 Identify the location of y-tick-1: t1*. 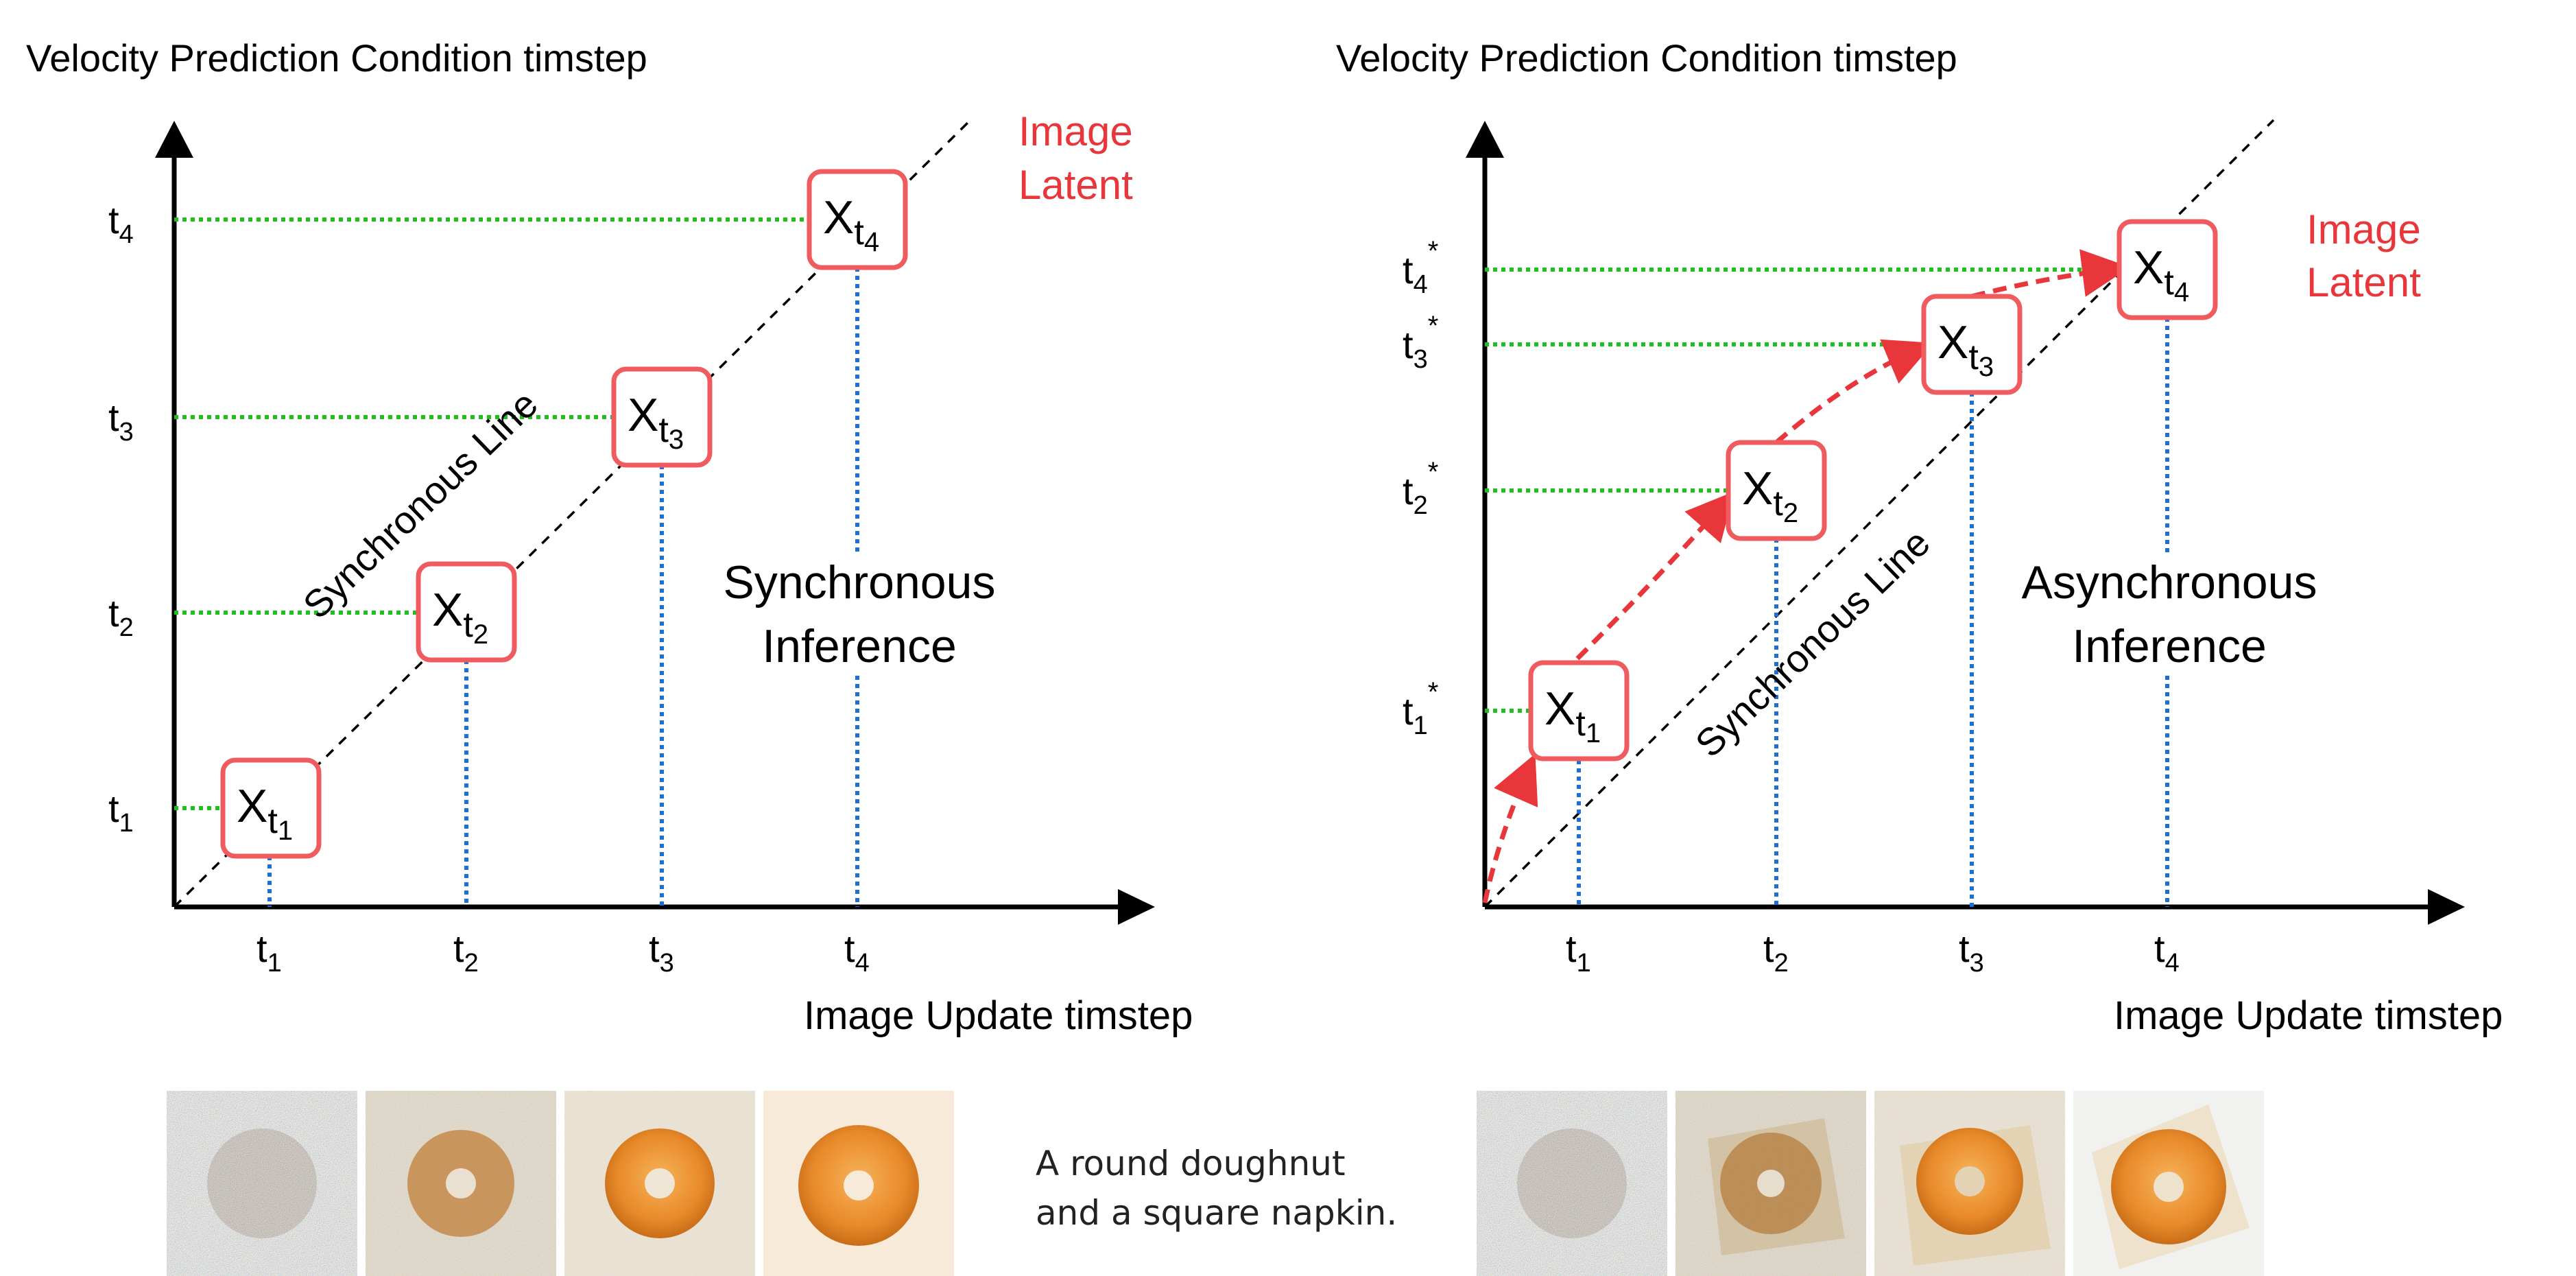
(1420, 708).